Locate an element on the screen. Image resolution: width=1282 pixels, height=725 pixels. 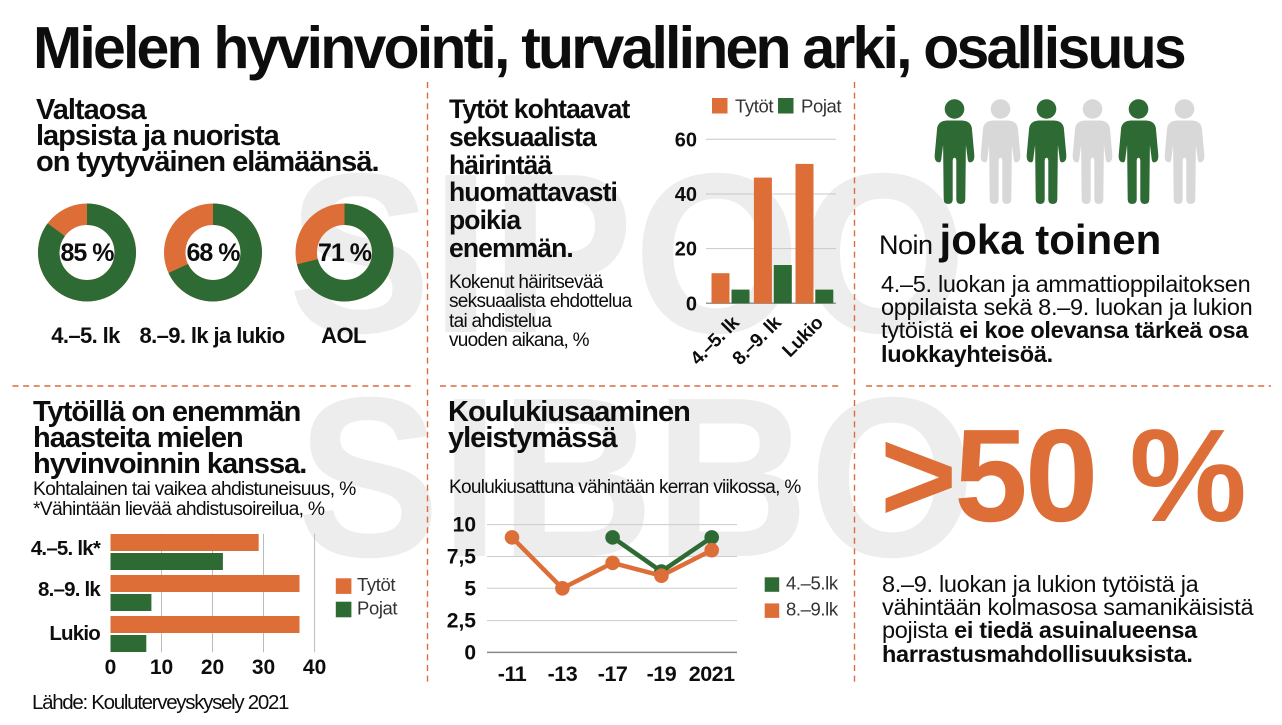
svg-text: 2,5 is located at coordinates (462, 621).